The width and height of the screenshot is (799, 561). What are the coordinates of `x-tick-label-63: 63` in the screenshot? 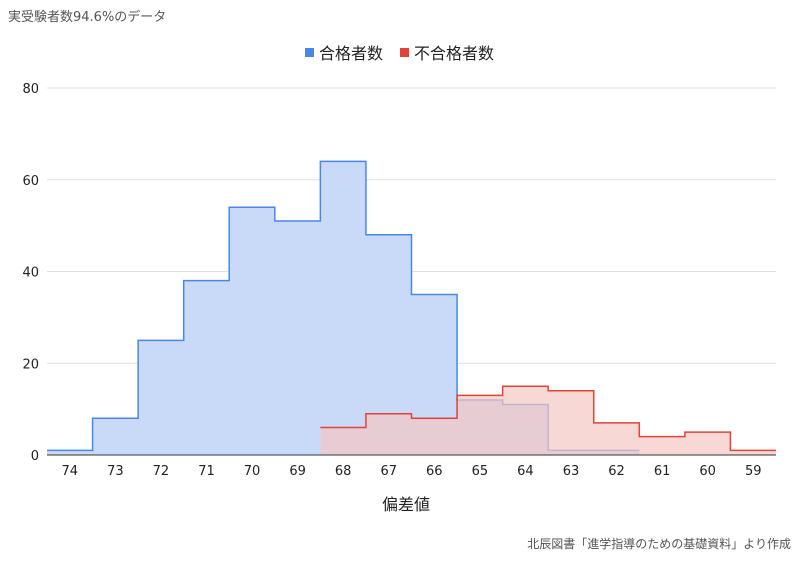 It's located at (571, 471).